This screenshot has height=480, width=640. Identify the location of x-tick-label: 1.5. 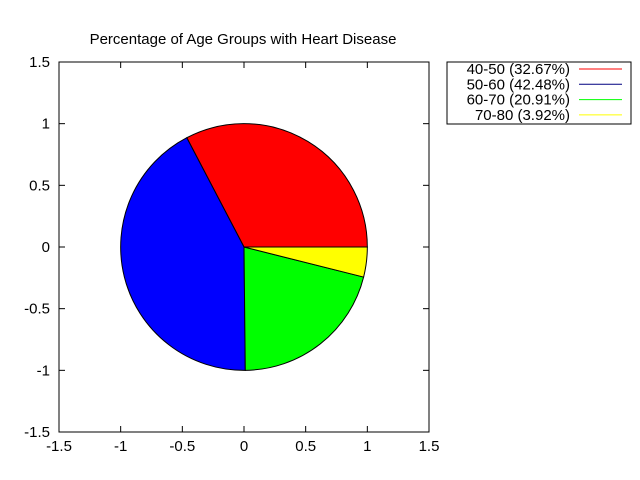
(429, 446).